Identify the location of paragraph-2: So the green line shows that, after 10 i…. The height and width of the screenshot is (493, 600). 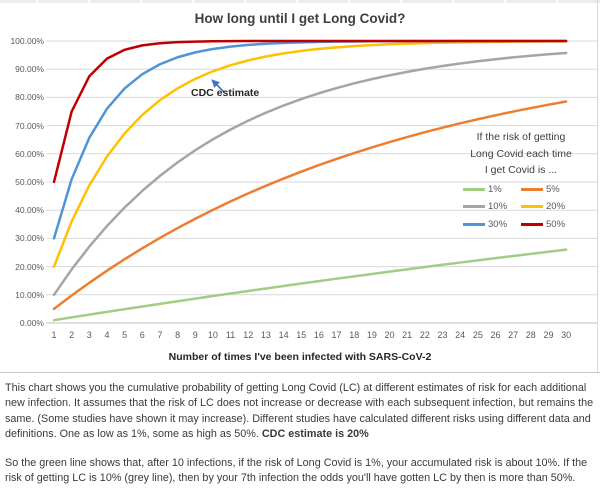
(296, 470).